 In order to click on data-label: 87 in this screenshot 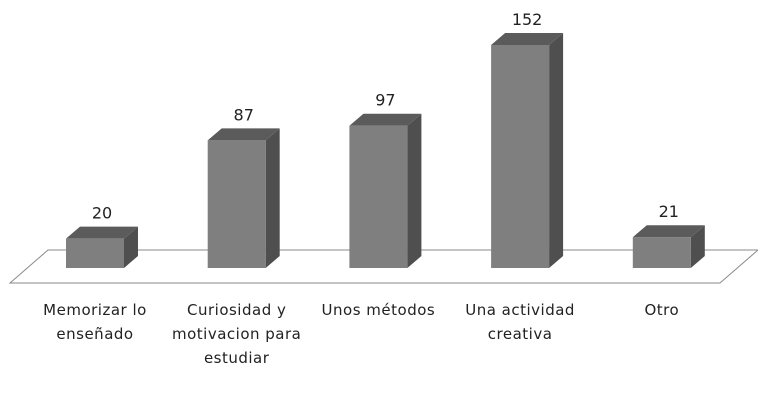, I will do `click(244, 114)`.